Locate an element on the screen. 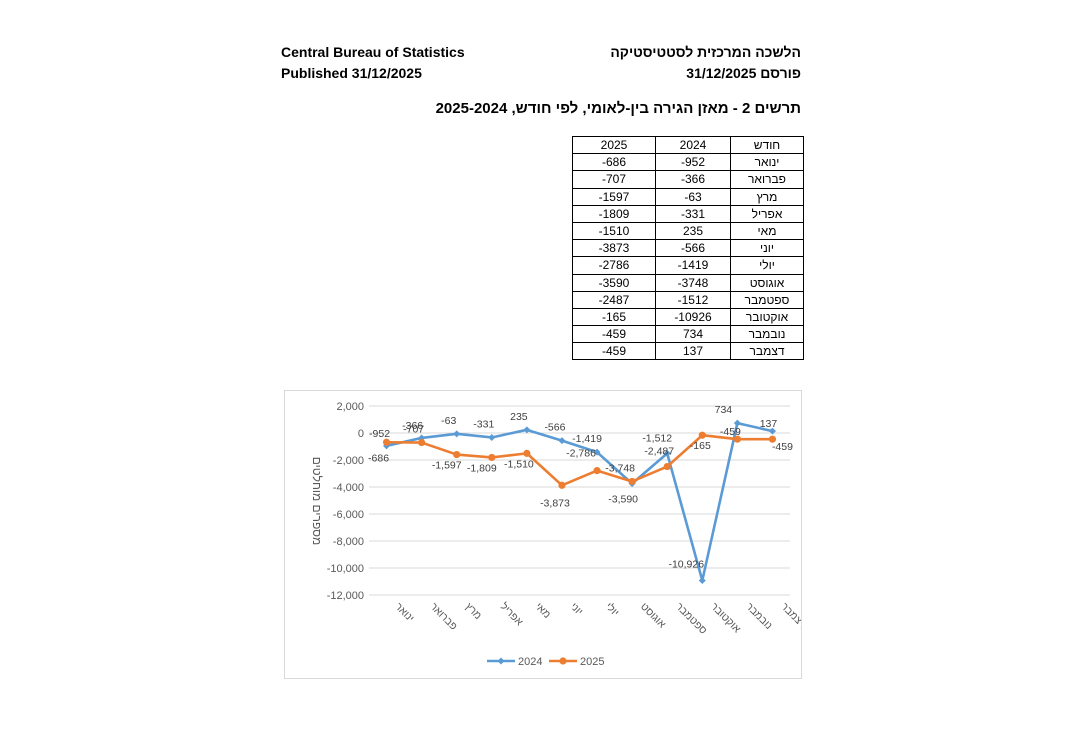 This screenshot has height=739, width=1077. cell-2025: -2786 is located at coordinates (614, 265).